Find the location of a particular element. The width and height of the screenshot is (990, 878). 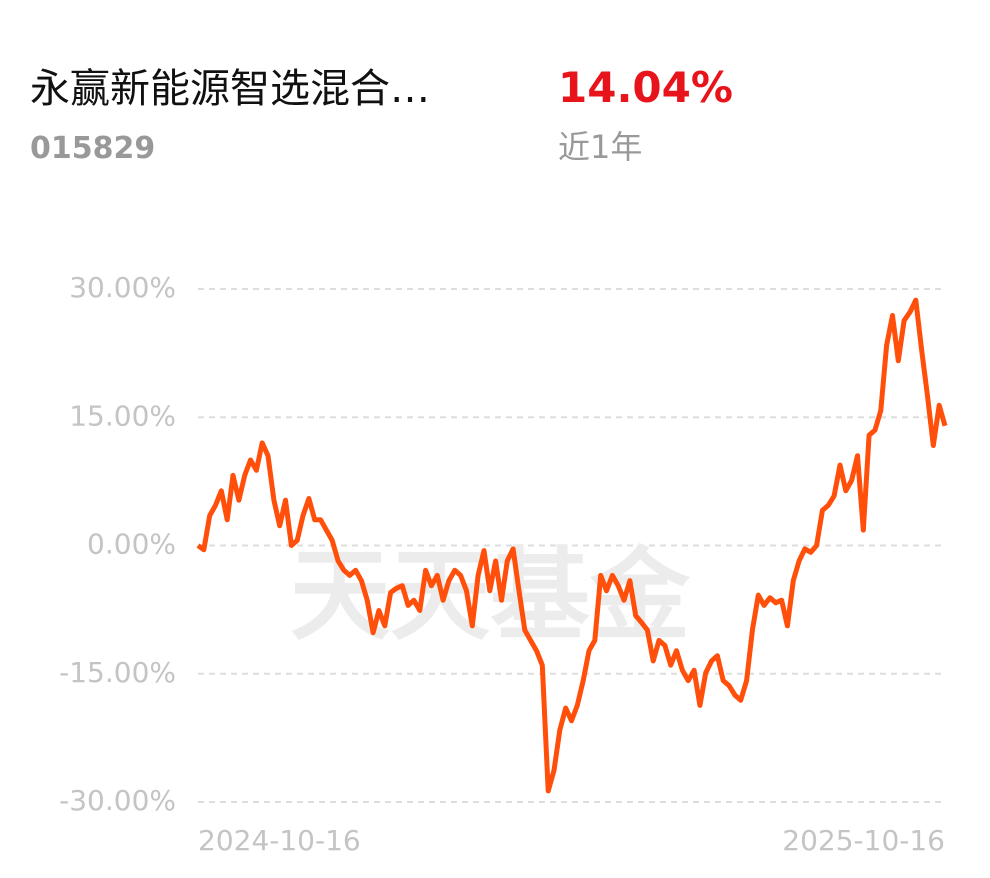

fund-code: 015829 is located at coordinates (92, 148).